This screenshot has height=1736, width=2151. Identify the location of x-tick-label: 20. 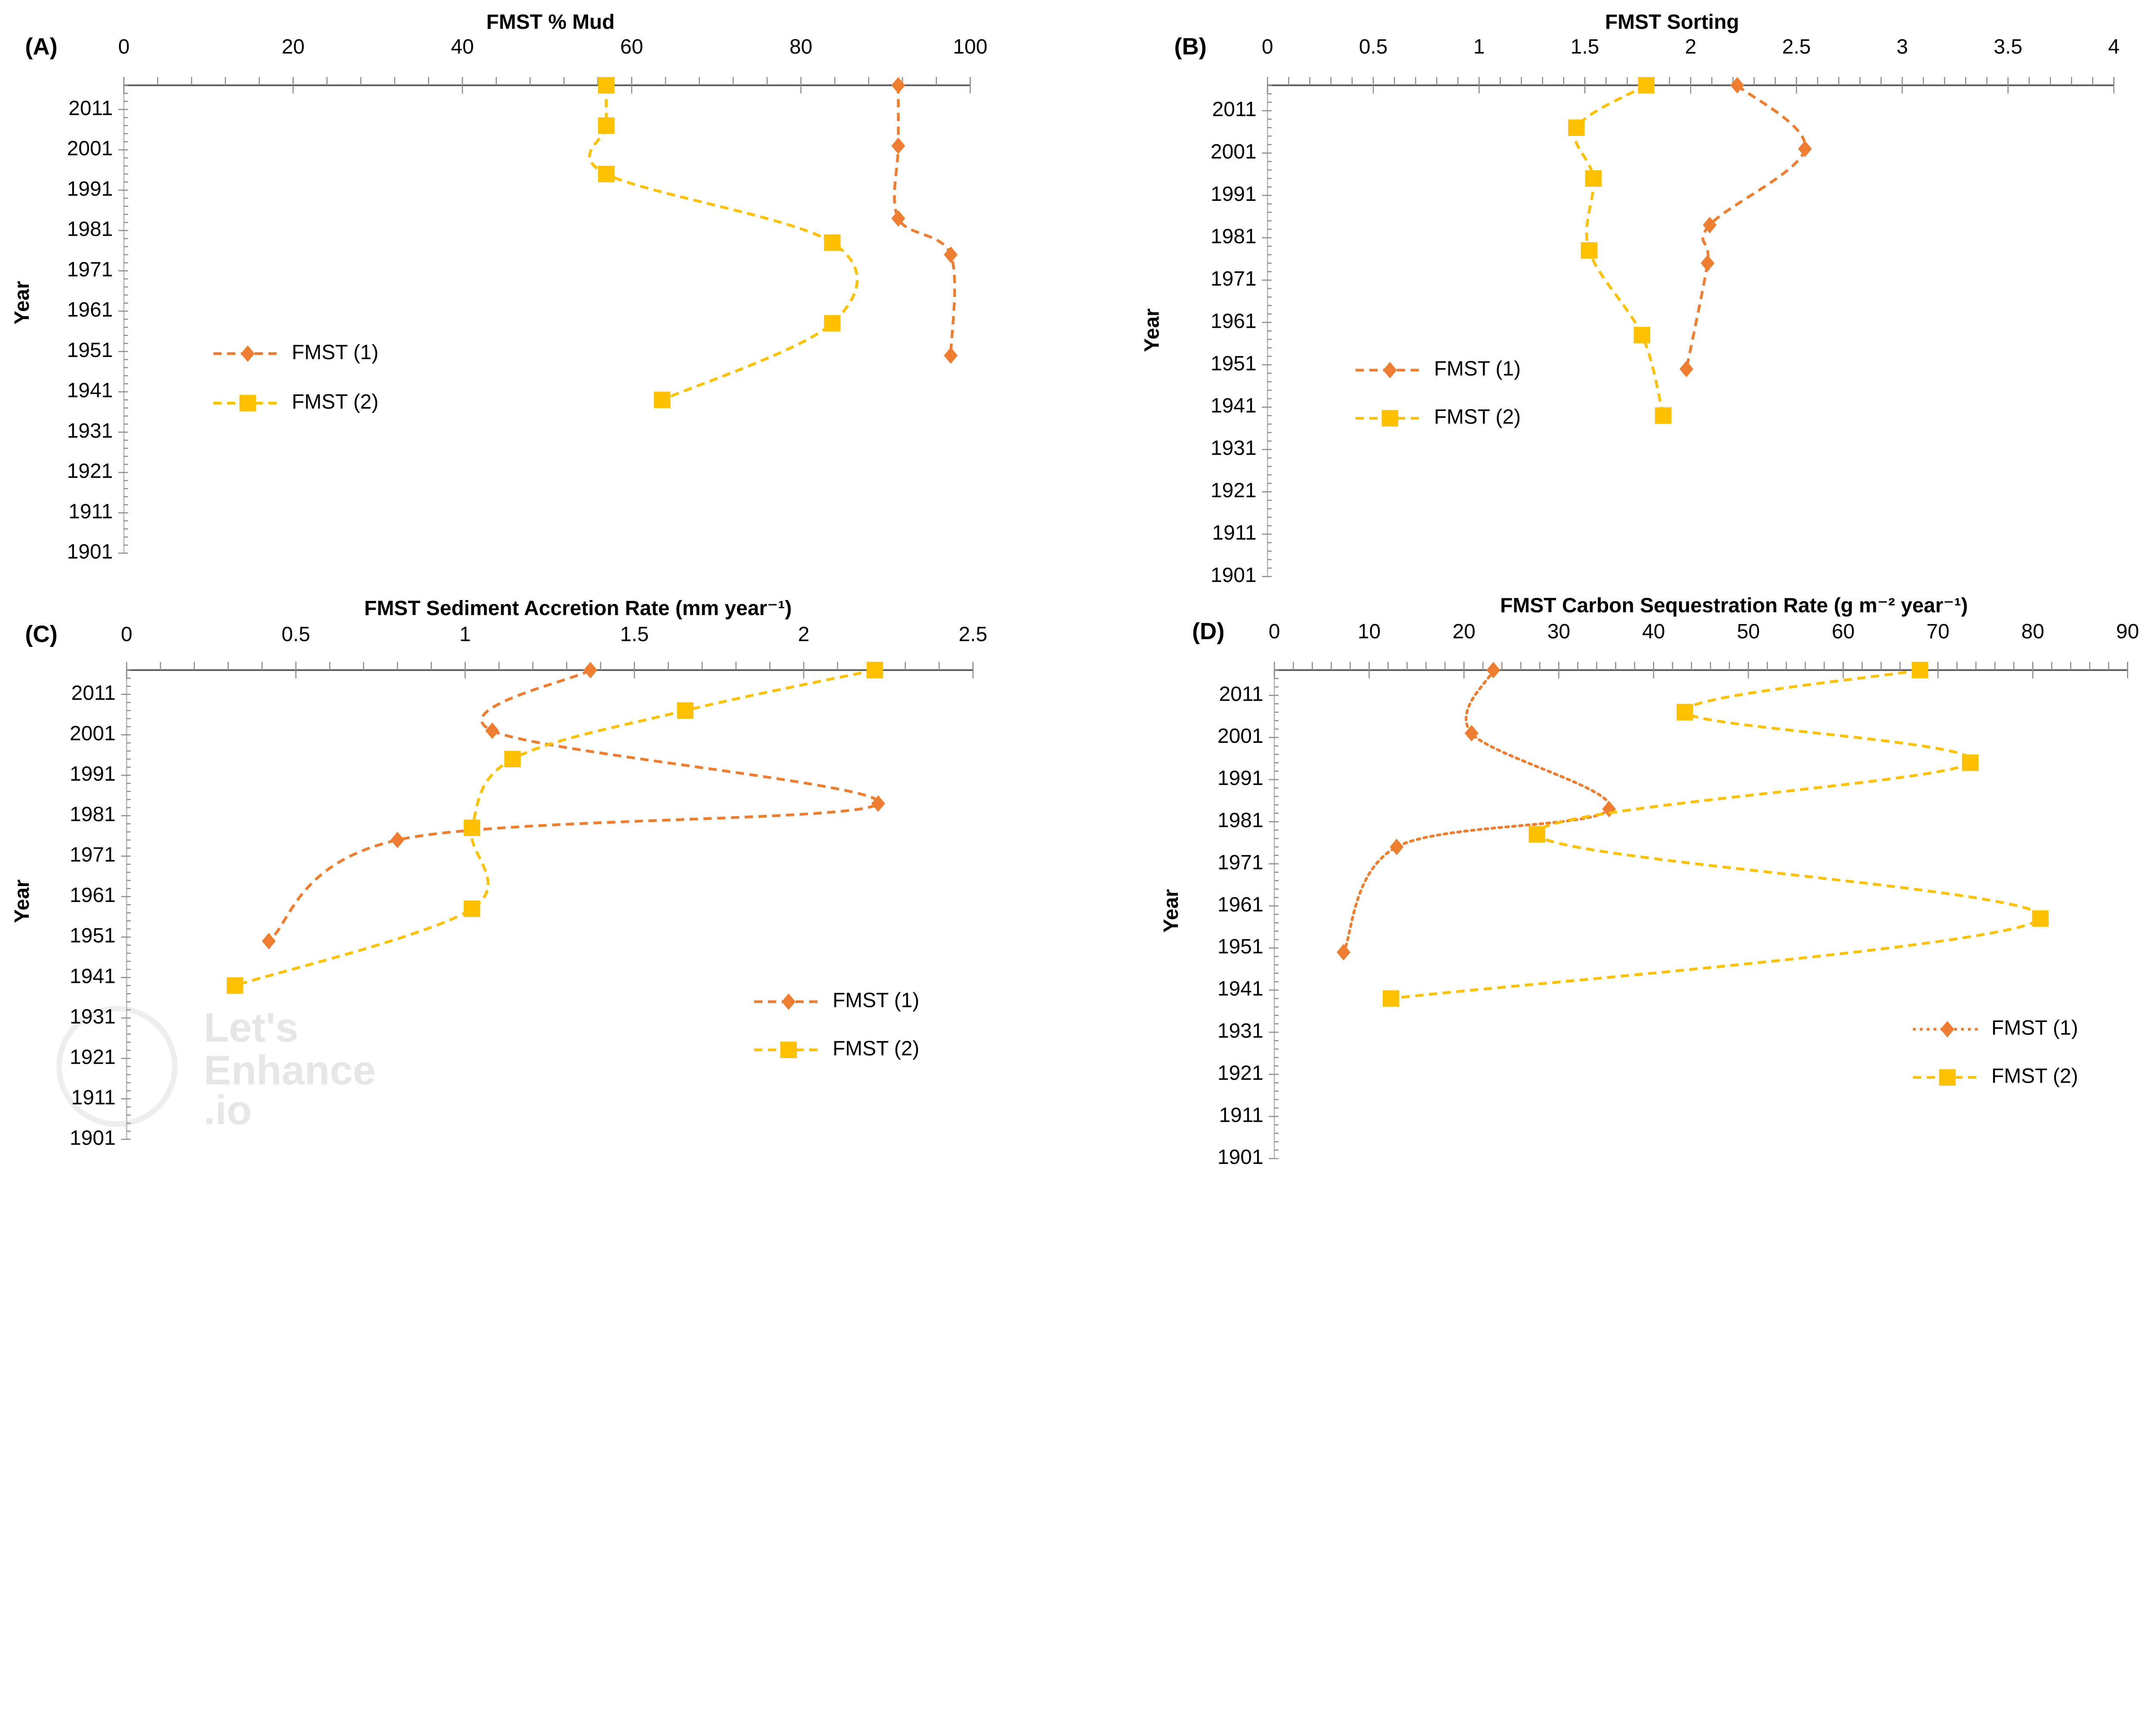
(294, 47).